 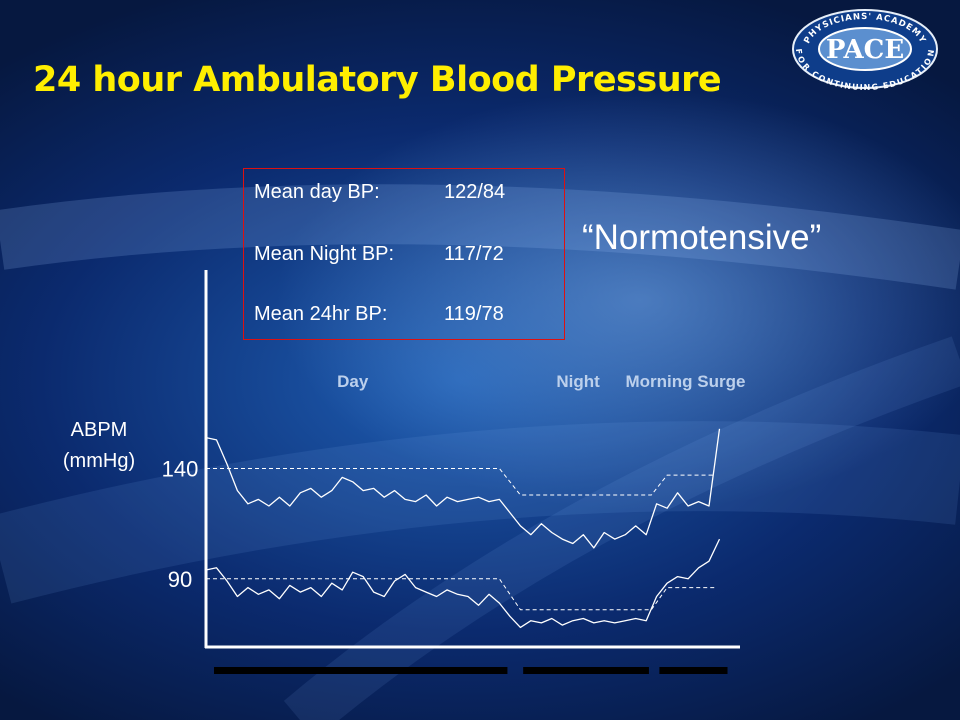 I want to click on reference-line, so click(x=460, y=482).